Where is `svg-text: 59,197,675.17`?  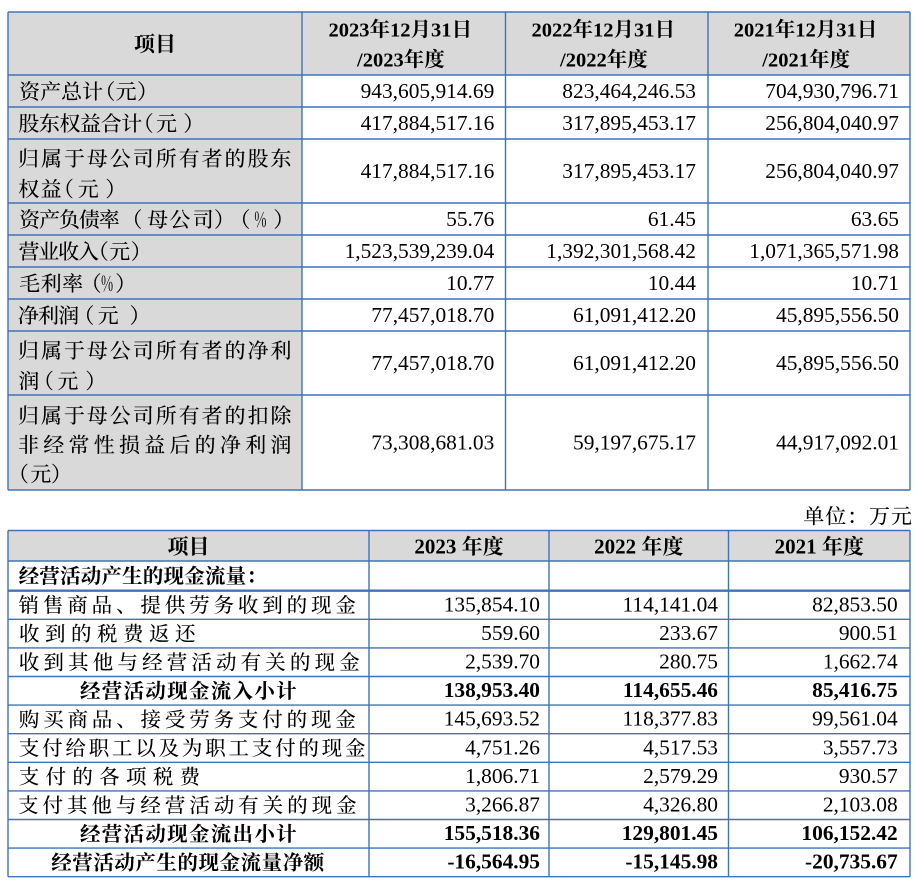
svg-text: 59,197,675.17 is located at coordinates (634, 443).